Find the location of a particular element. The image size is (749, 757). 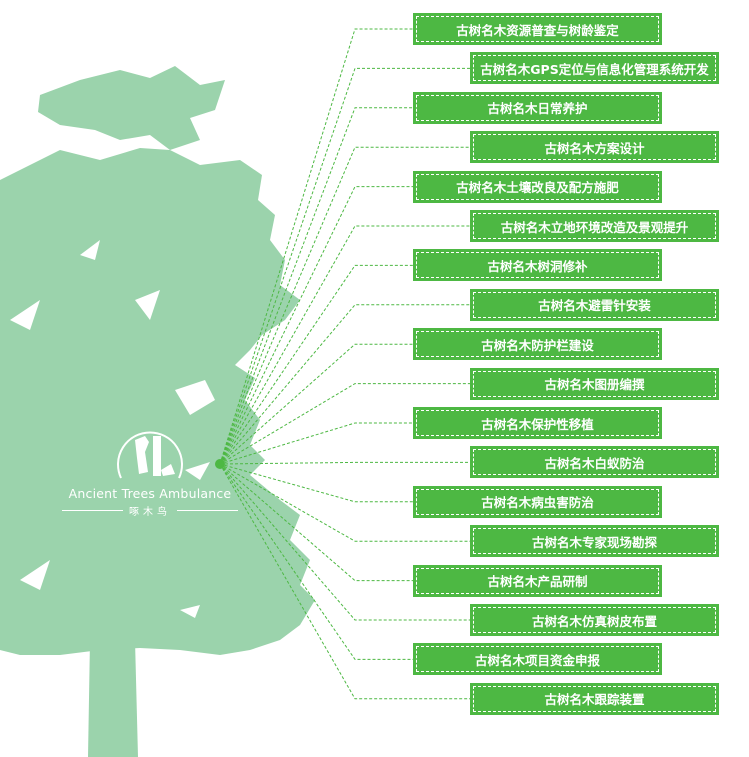

service-item: 古树名木专家现场勘探 is located at coordinates (594, 541).